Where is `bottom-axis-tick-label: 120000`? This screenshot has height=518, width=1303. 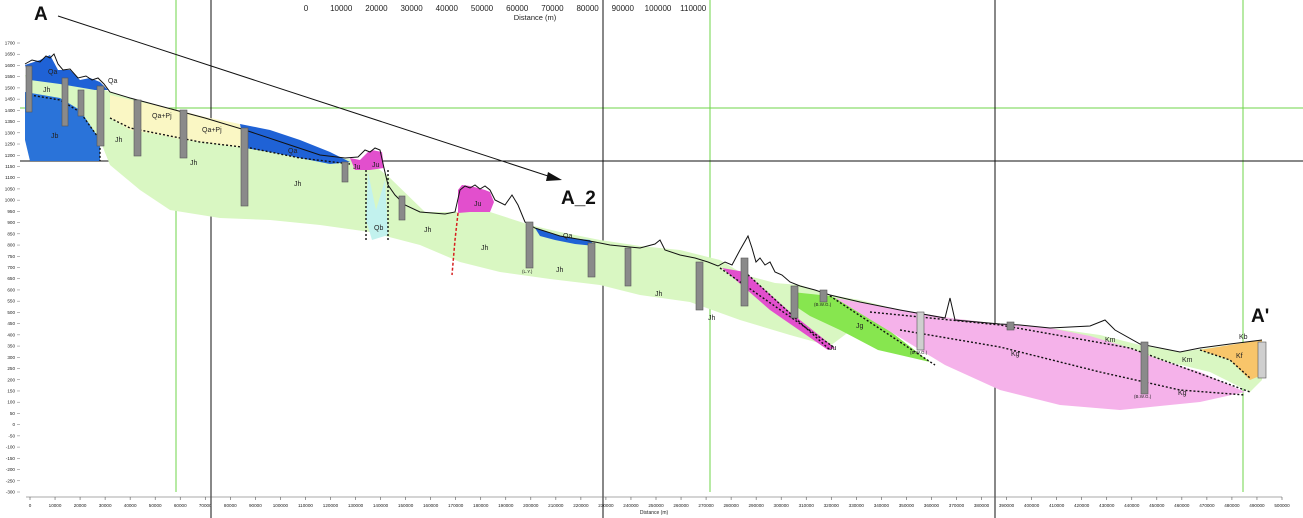 bottom-axis-tick-label: 120000 is located at coordinates (331, 505).